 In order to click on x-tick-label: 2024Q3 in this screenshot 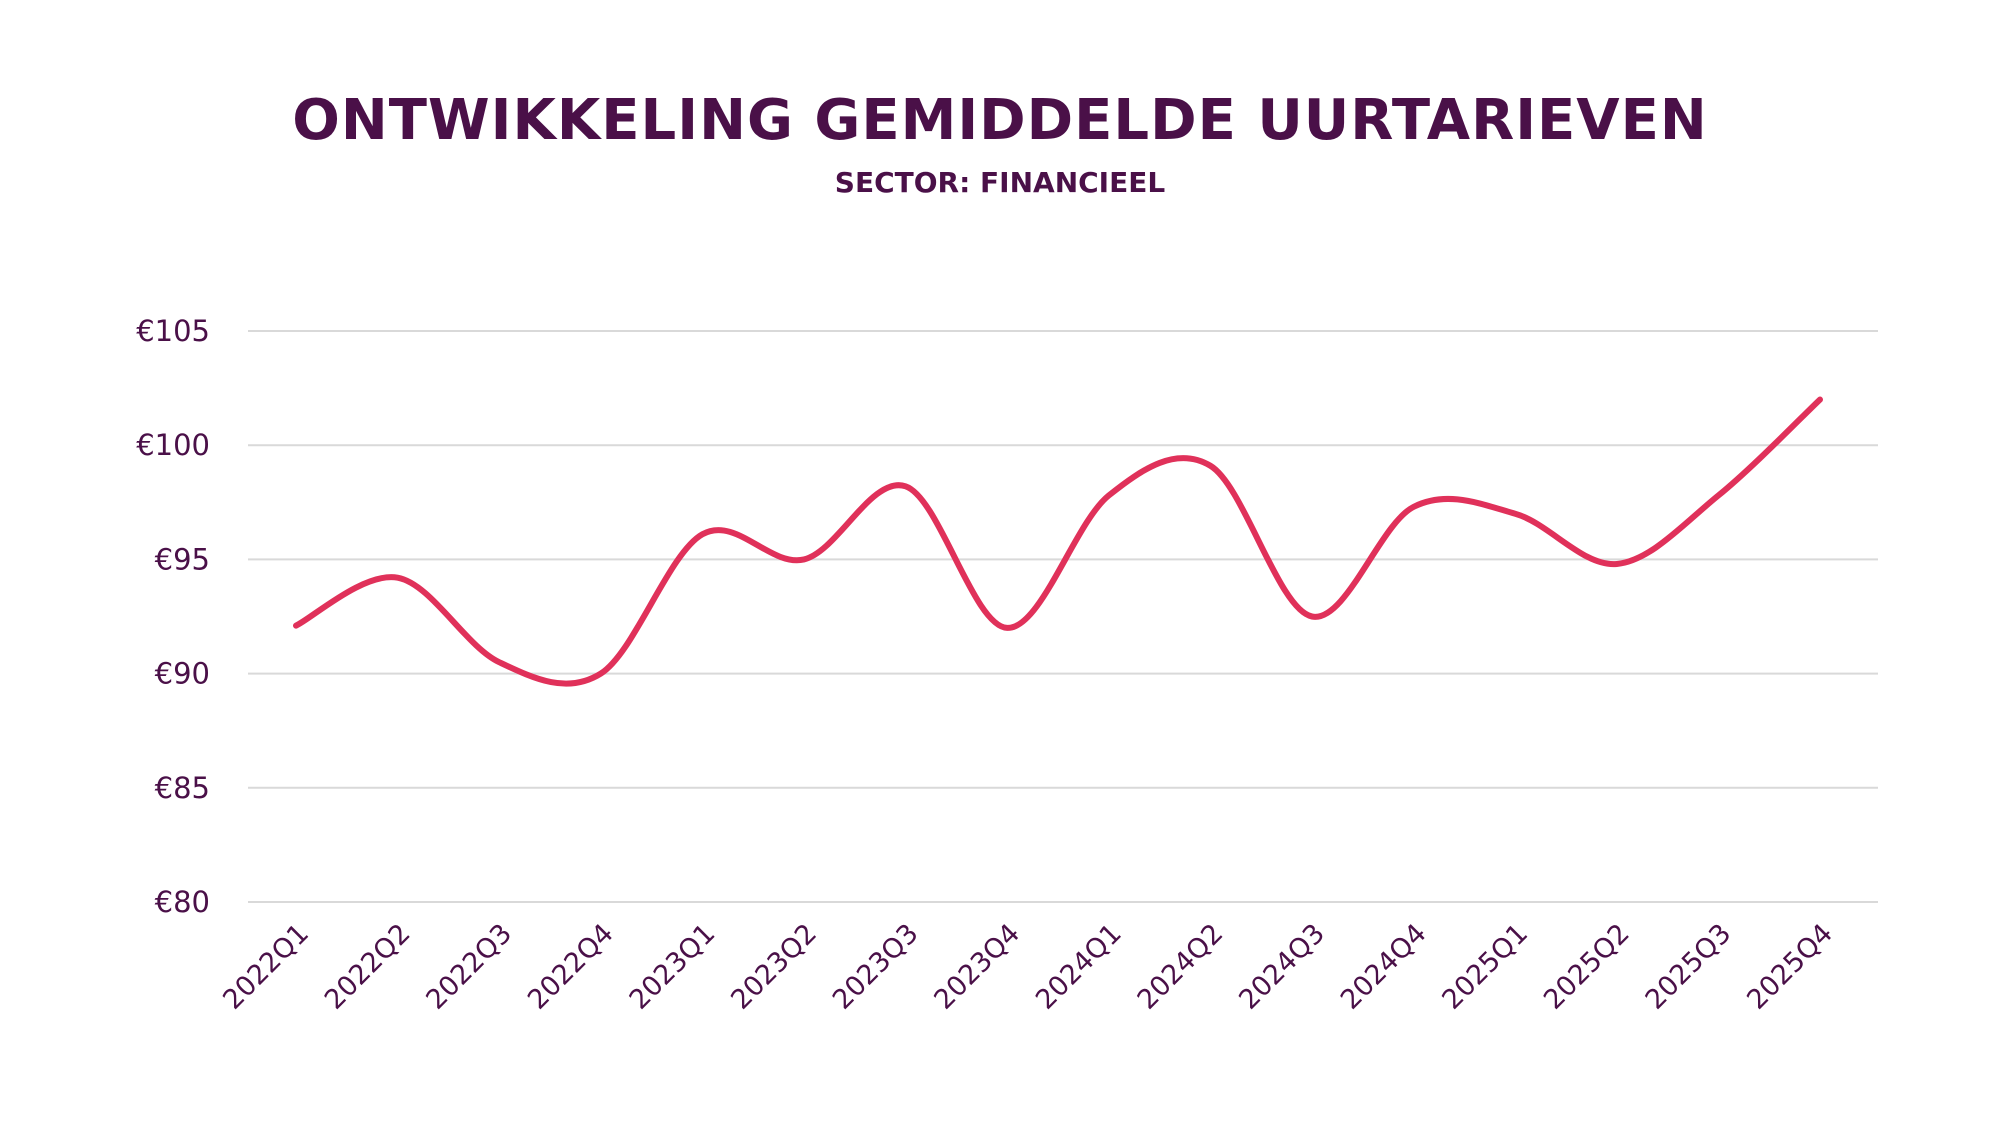, I will do `click(1282, 967)`.